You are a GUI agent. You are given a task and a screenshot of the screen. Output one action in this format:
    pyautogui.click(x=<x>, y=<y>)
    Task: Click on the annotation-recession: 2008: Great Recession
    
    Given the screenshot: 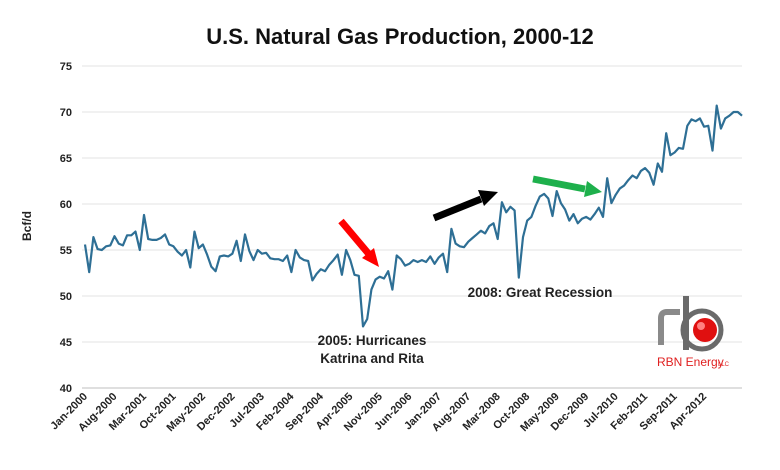 What is the action you would take?
    pyautogui.click(x=540, y=292)
    